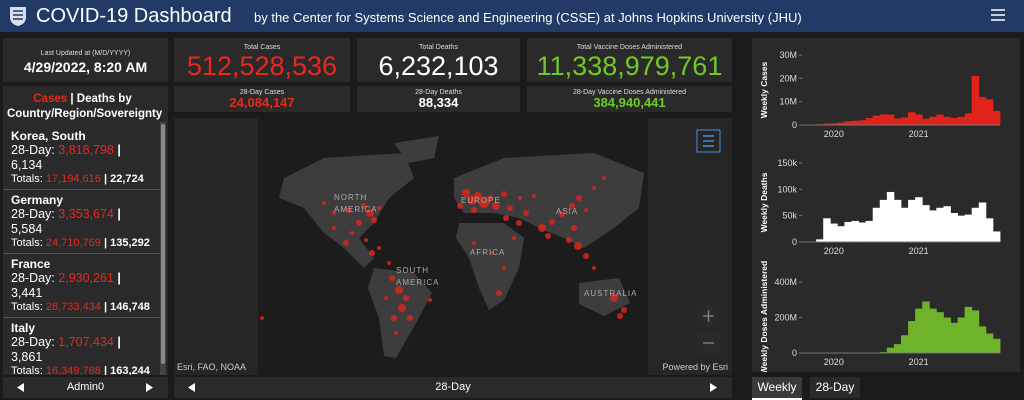 This screenshot has width=1024, height=400. Describe the element at coordinates (835, 387) in the screenshot. I see `tab: 28-Day` at that location.